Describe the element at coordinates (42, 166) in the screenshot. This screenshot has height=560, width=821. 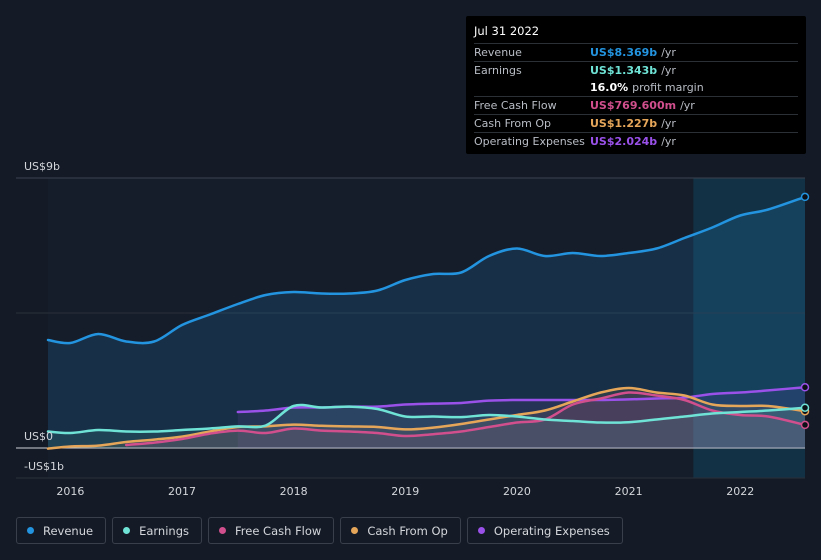
I see `y-axis-label-max: US$9b` at that location.